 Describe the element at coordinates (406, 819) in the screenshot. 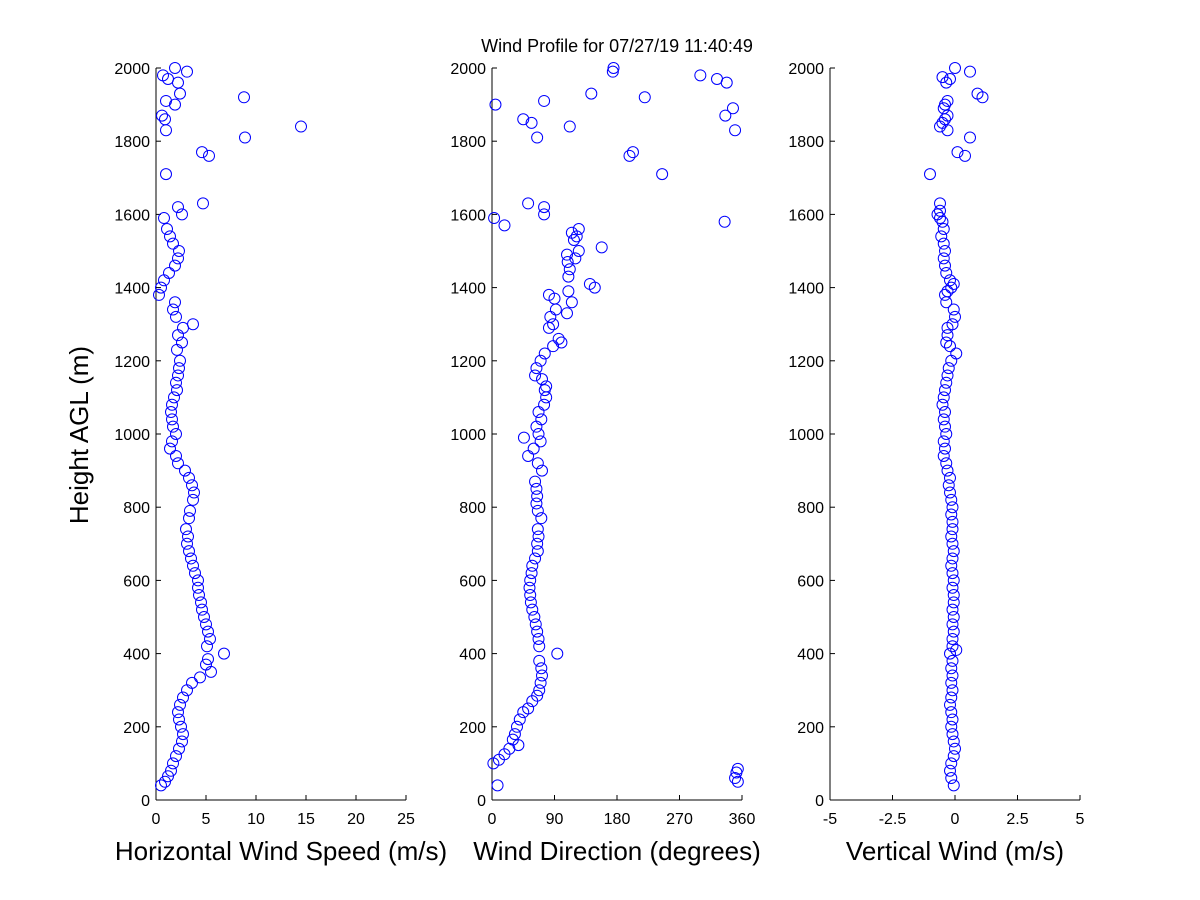

I see `x-tick-label: 25` at that location.